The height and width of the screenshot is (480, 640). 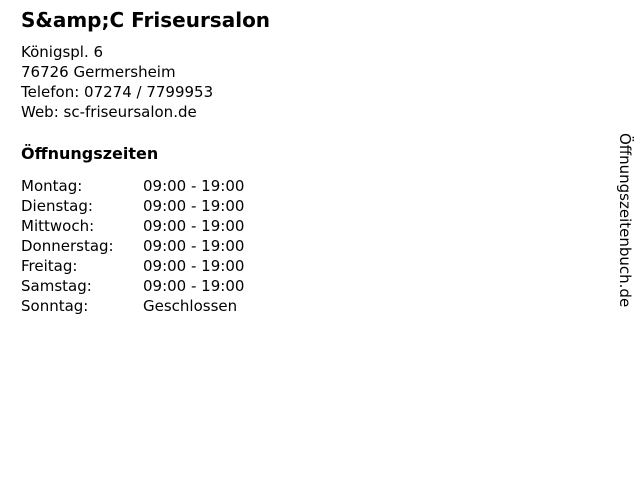 I want to click on day-label: Donnerstag:, so click(x=67, y=246).